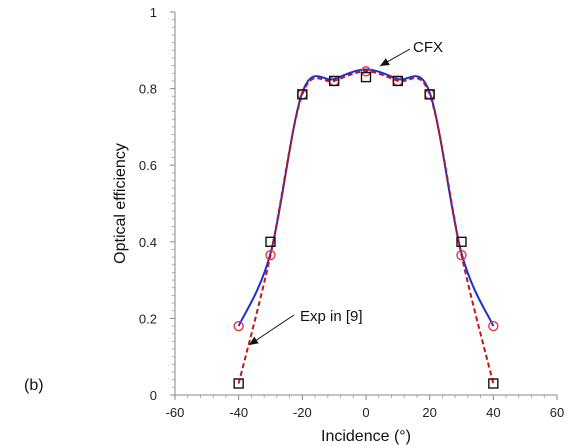 This screenshot has height=446, width=577. What do you see at coordinates (365, 412) in the screenshot?
I see `x-tick-label: 0` at bounding box center [365, 412].